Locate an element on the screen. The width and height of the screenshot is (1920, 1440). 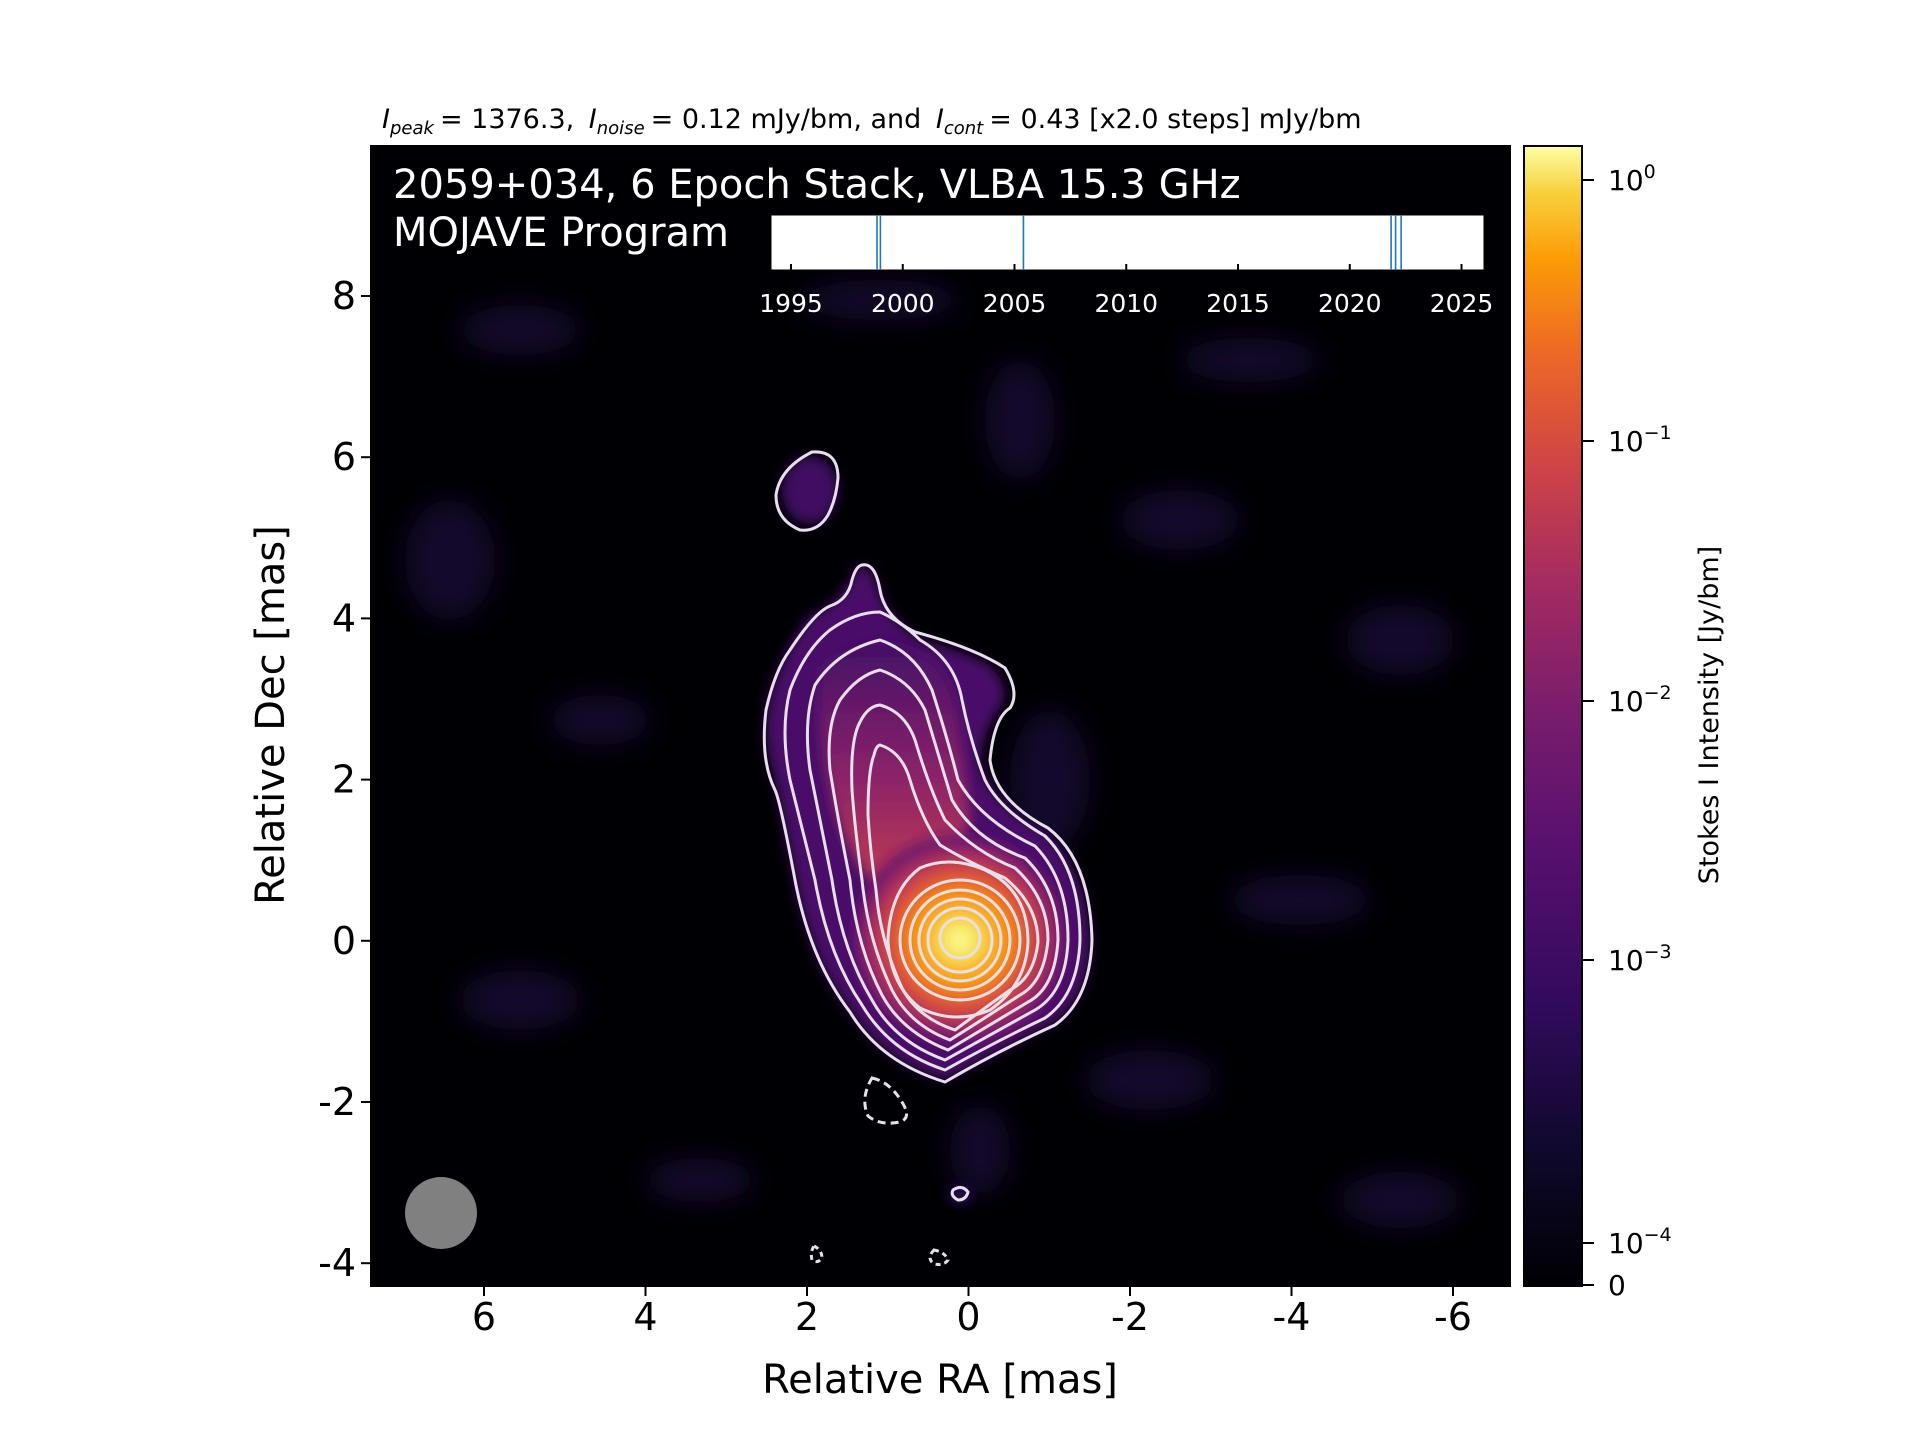
y-tick-label: -2 is located at coordinates (337, 1102).